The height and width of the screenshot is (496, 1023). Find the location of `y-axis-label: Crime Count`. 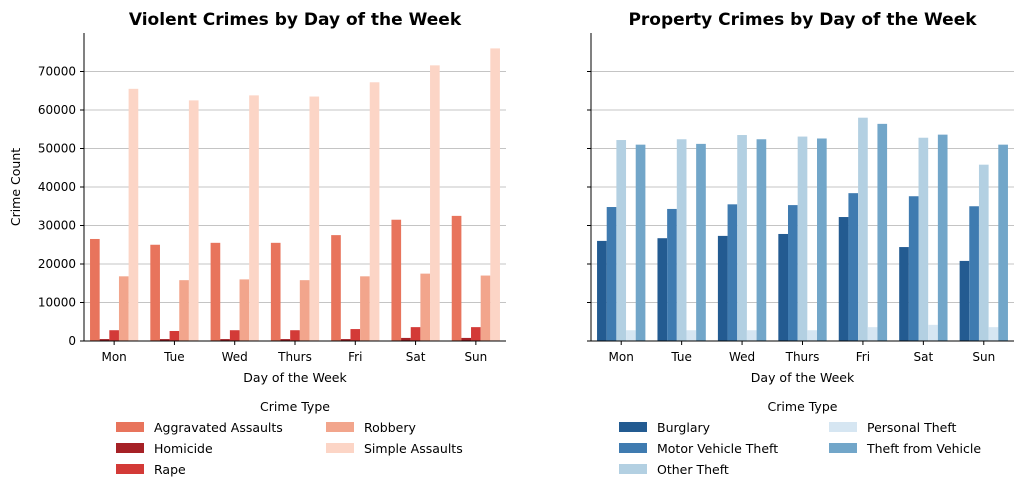

y-axis-label: Crime Count is located at coordinates (15, 187).